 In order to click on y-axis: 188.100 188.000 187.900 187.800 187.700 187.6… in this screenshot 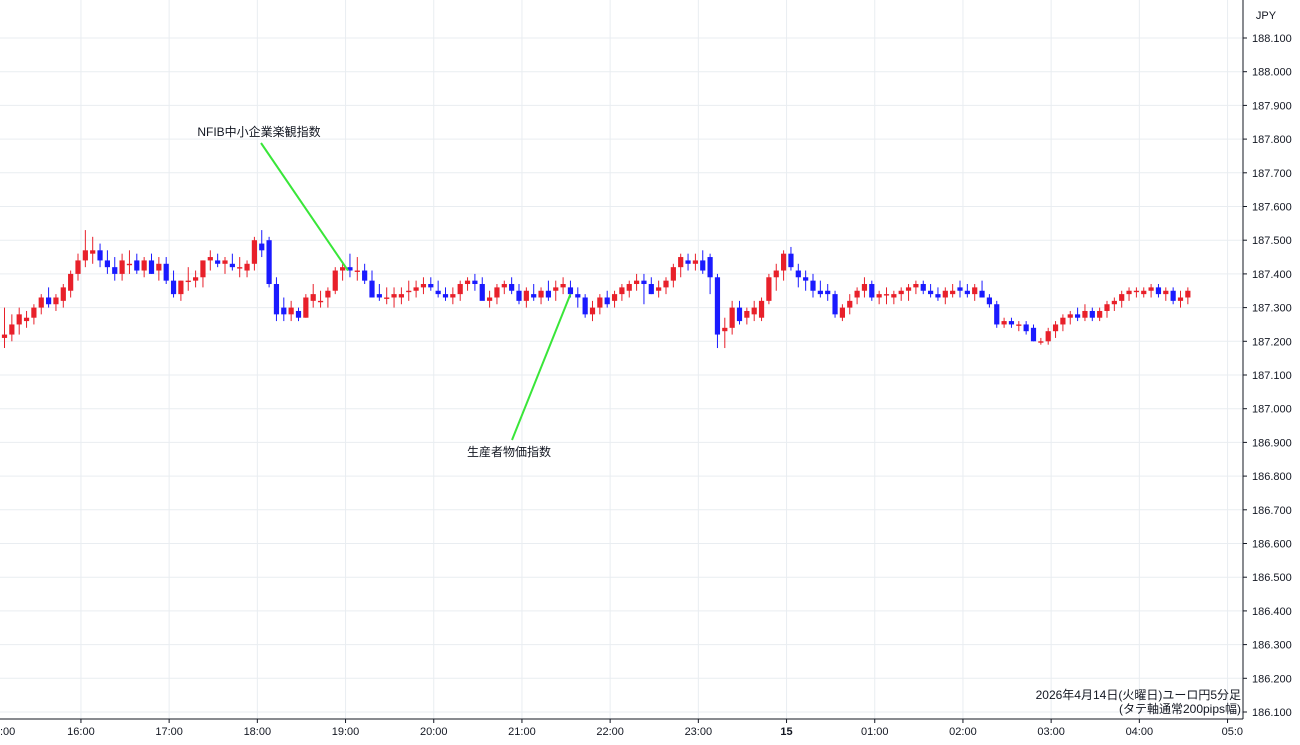, I will do `click(1267, 376)`.